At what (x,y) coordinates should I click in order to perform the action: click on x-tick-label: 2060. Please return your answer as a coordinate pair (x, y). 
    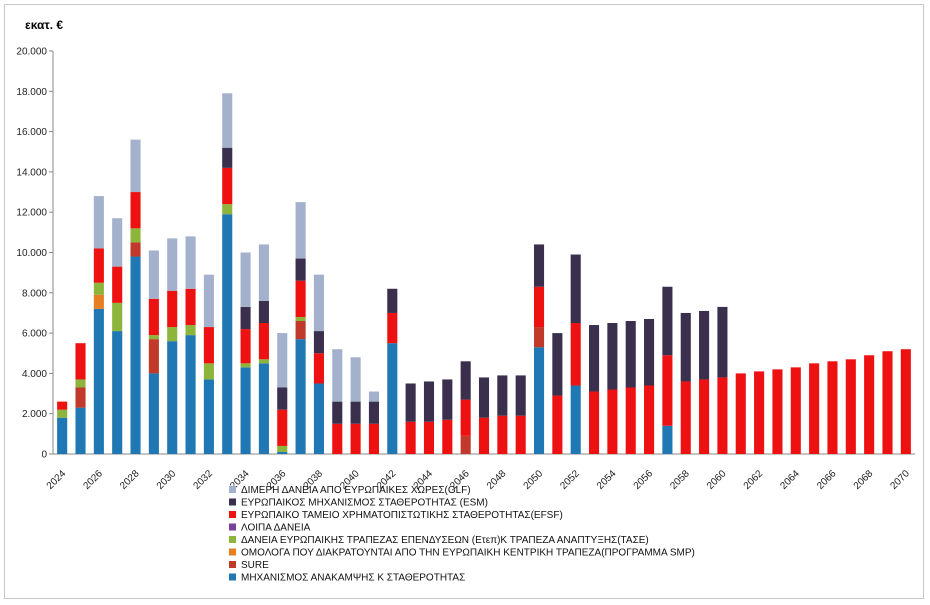
    Looking at the image, I should click on (717, 480).